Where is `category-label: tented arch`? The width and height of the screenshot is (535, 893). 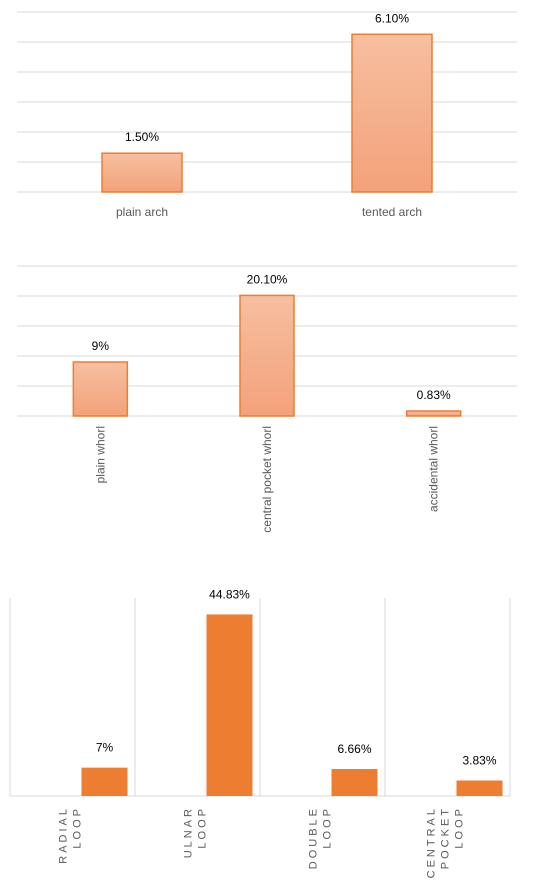
category-label: tented arch is located at coordinates (392, 212).